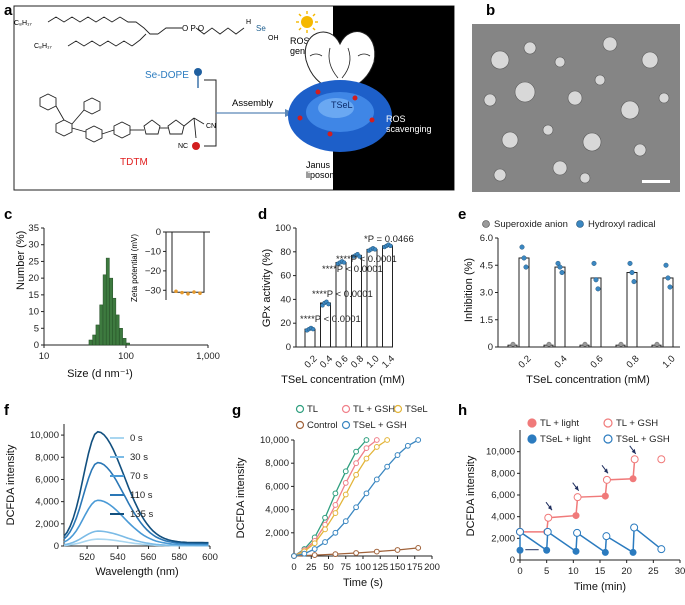 This screenshot has width=685, height=605. What do you see at coordinates (342, 105) in the screenshot?
I see `tsel-label: TSeL` at bounding box center [342, 105].